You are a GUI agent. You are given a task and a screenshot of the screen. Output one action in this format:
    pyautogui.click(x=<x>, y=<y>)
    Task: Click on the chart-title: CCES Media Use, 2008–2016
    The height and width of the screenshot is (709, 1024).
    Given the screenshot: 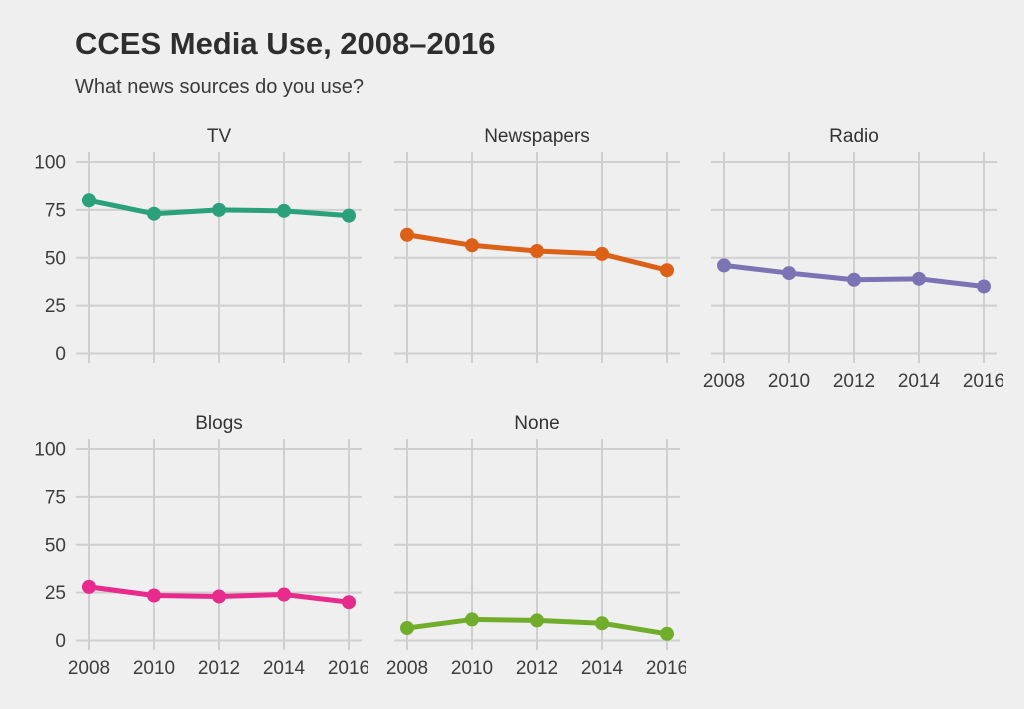 What is the action you would take?
    pyautogui.click(x=285, y=43)
    